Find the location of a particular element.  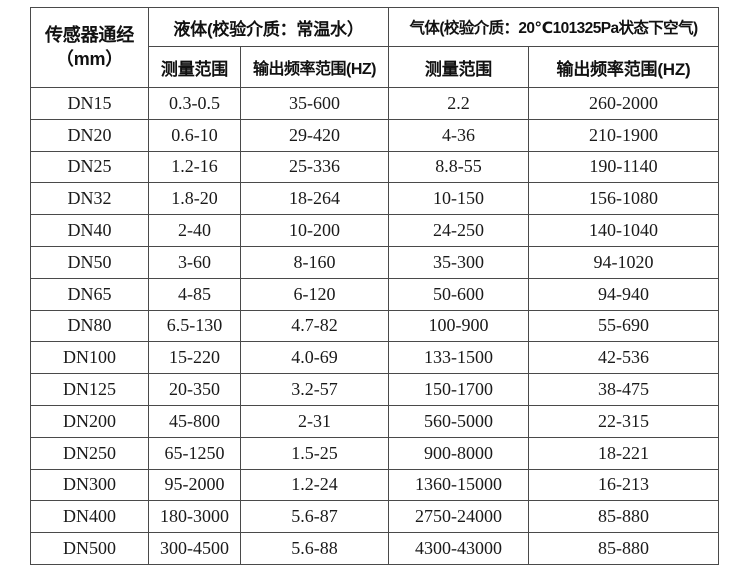

table-row: DN80 6.5-130 4.7-82 100-900 55-690 is located at coordinates (375, 326).